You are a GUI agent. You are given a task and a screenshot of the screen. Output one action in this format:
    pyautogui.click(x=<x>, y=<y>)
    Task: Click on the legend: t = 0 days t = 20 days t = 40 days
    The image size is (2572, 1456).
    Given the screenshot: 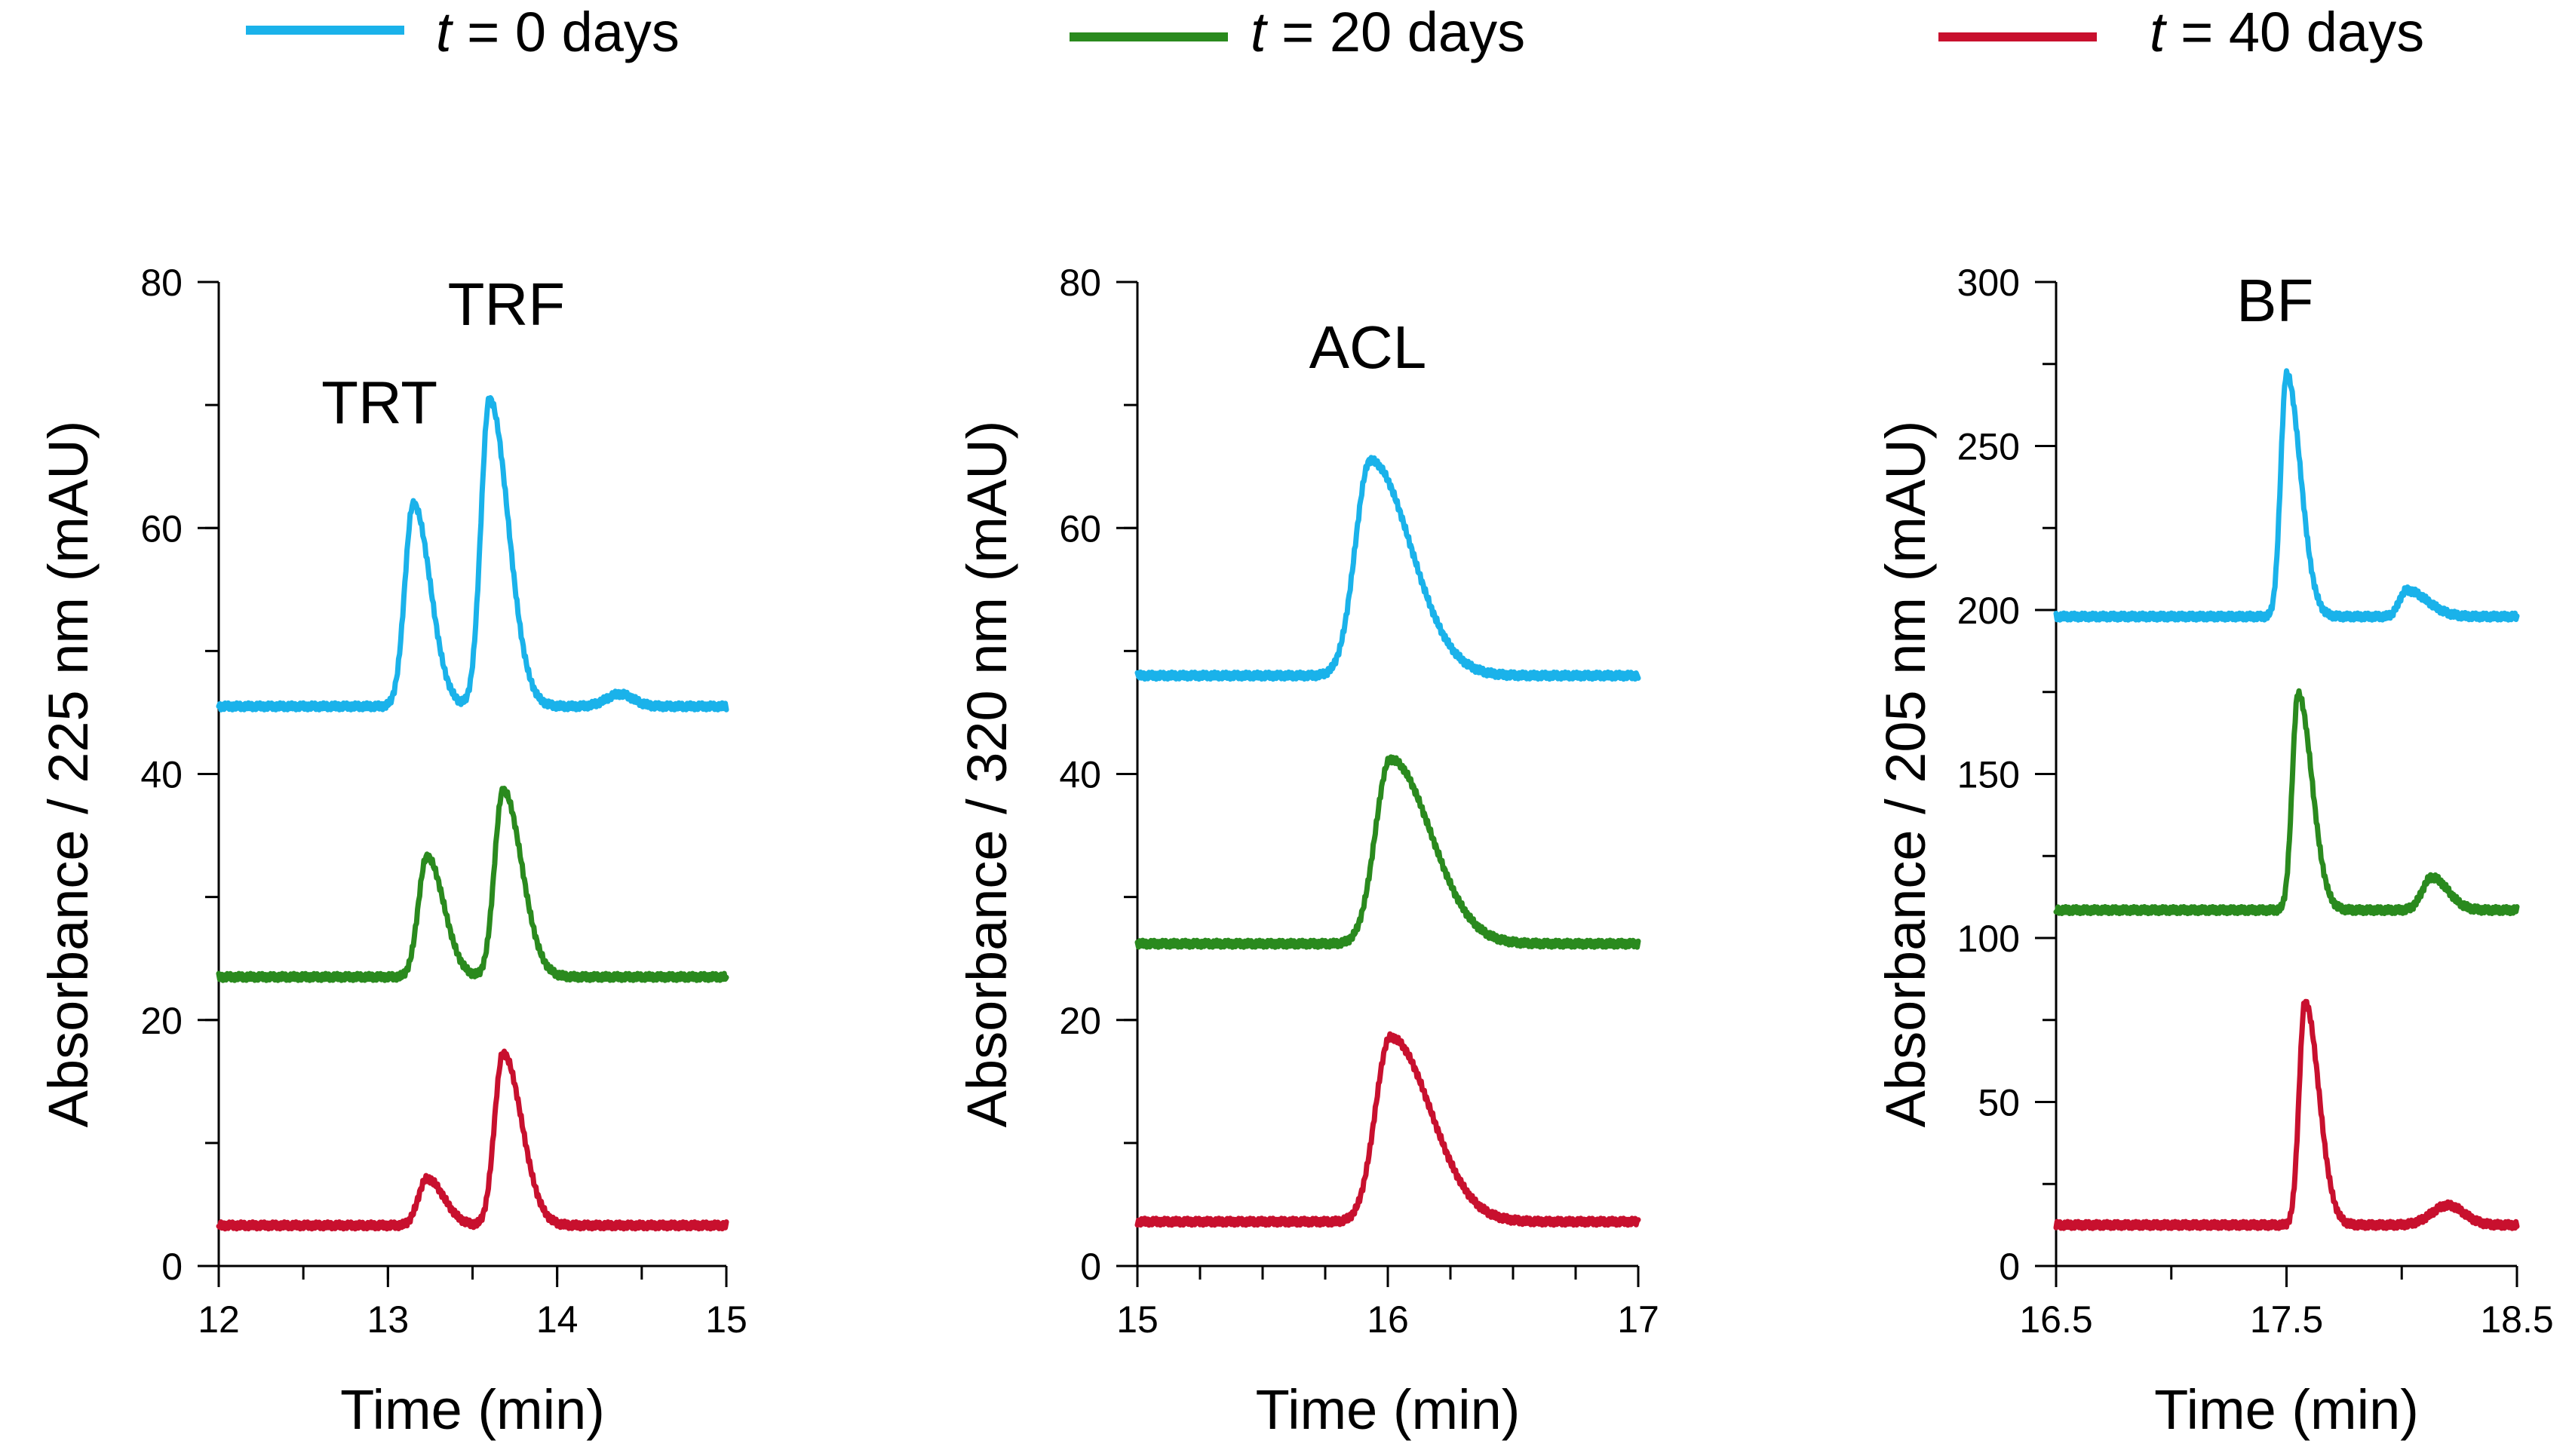 What is the action you would take?
    pyautogui.click(x=1335, y=32)
    